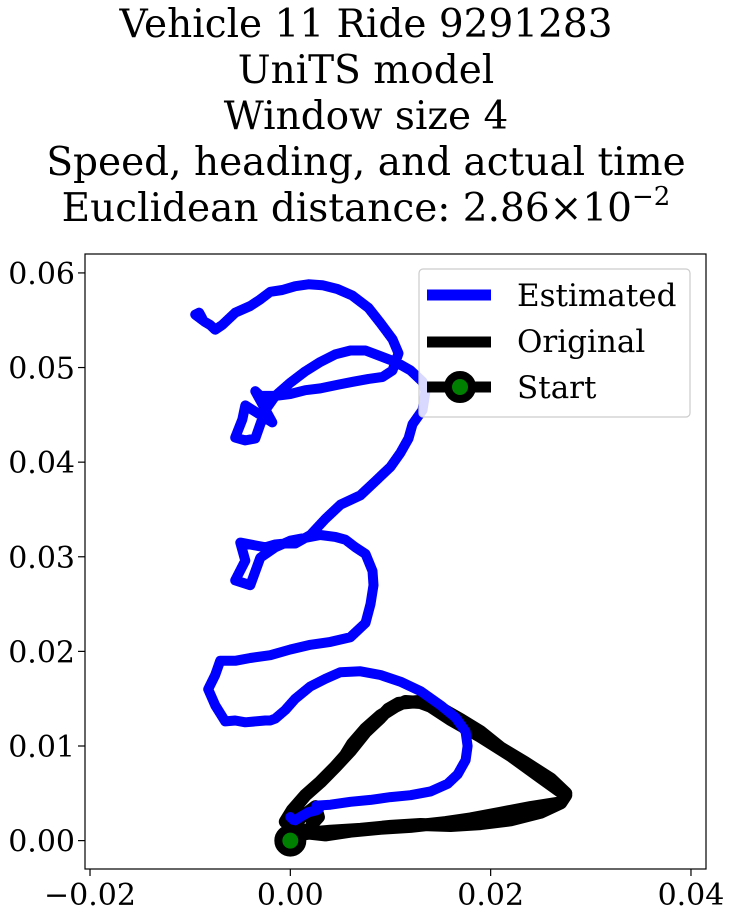 The width and height of the screenshot is (732, 916). Describe the element at coordinates (460, 387) in the screenshot. I see `legend-swatch-start-marker` at that location.